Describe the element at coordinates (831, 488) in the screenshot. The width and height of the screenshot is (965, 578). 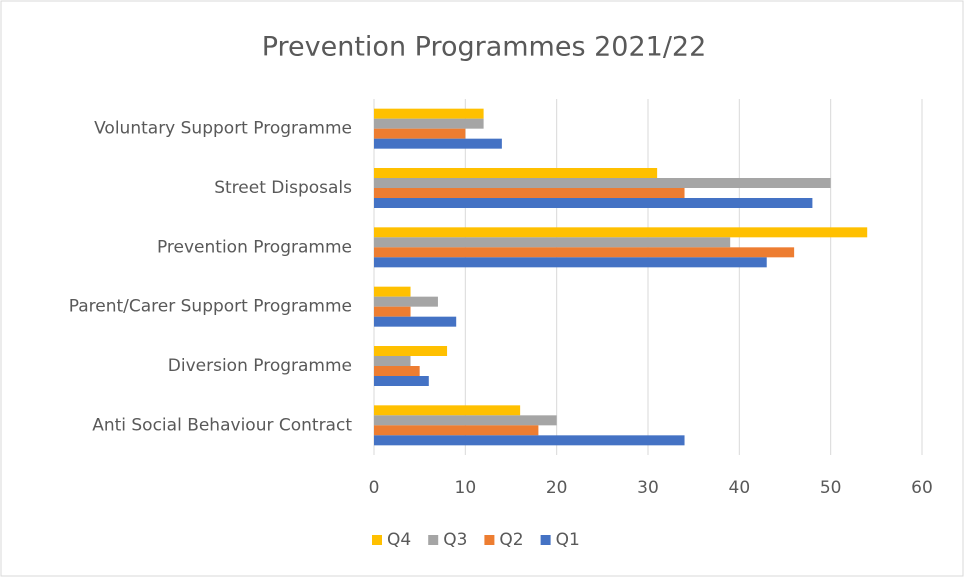
I see `x-tick-label: 50` at that location.